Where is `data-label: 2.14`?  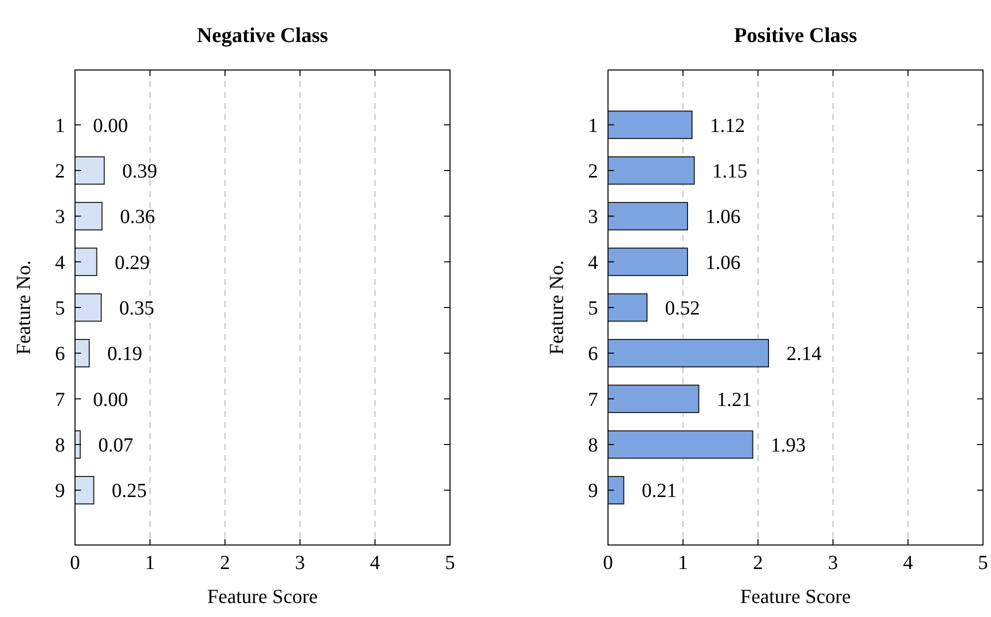 data-label: 2.14 is located at coordinates (804, 354).